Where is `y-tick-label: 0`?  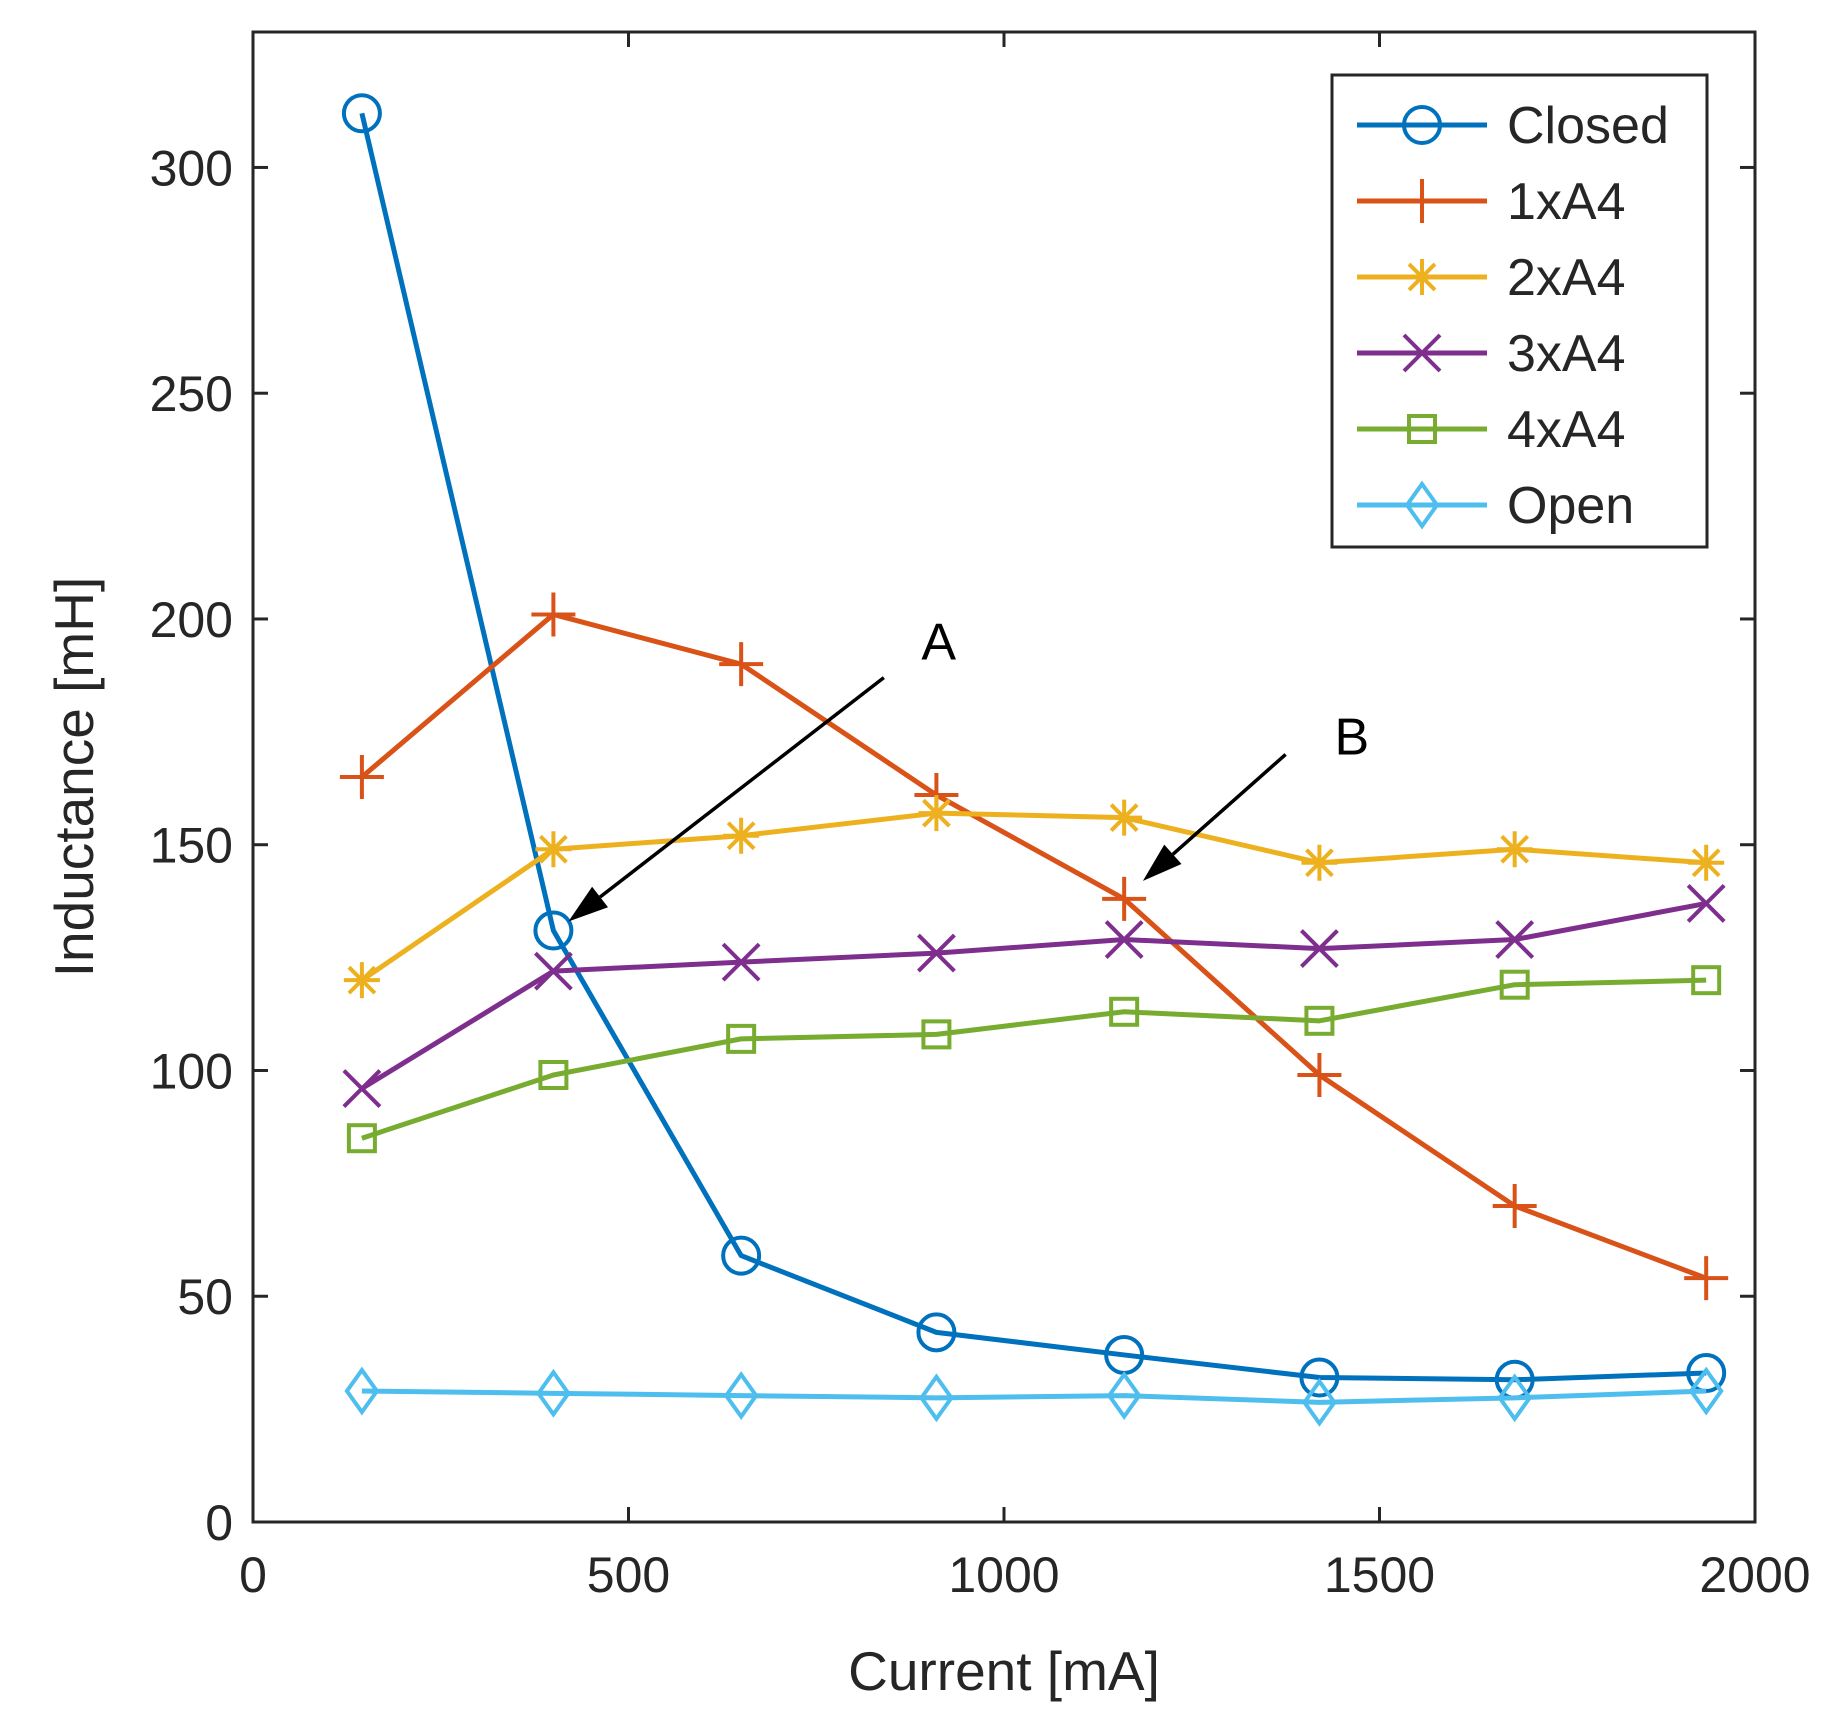 y-tick-label: 0 is located at coordinates (219, 1523).